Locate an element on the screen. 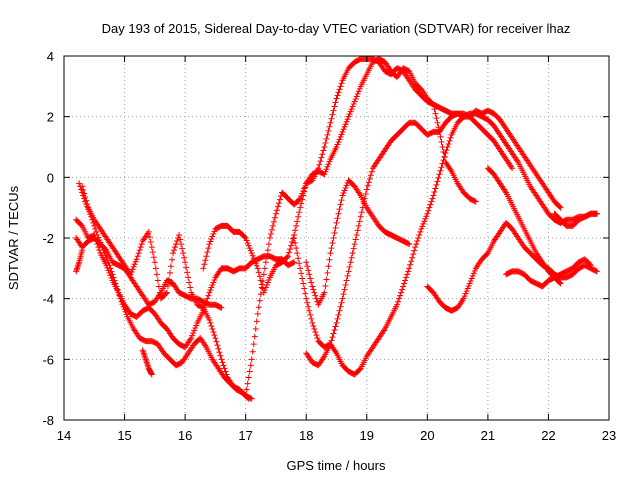  x-axis-label: GPS time / hours is located at coordinates (336, 465).